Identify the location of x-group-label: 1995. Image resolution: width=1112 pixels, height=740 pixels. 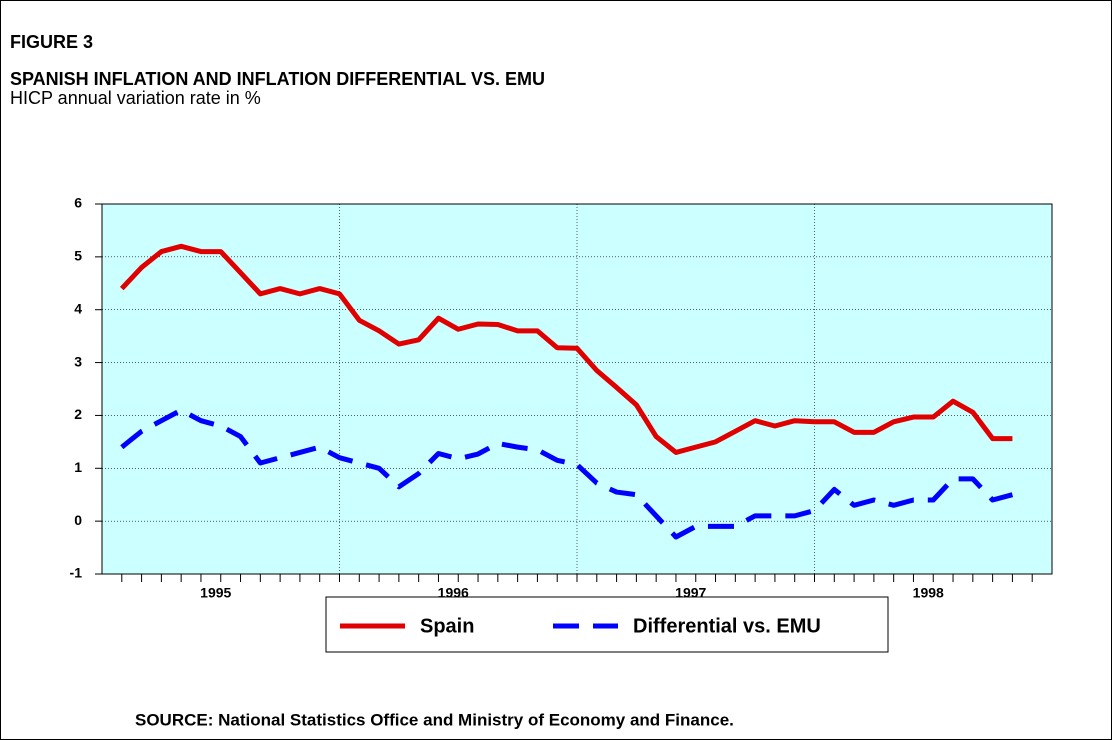
(215, 593).